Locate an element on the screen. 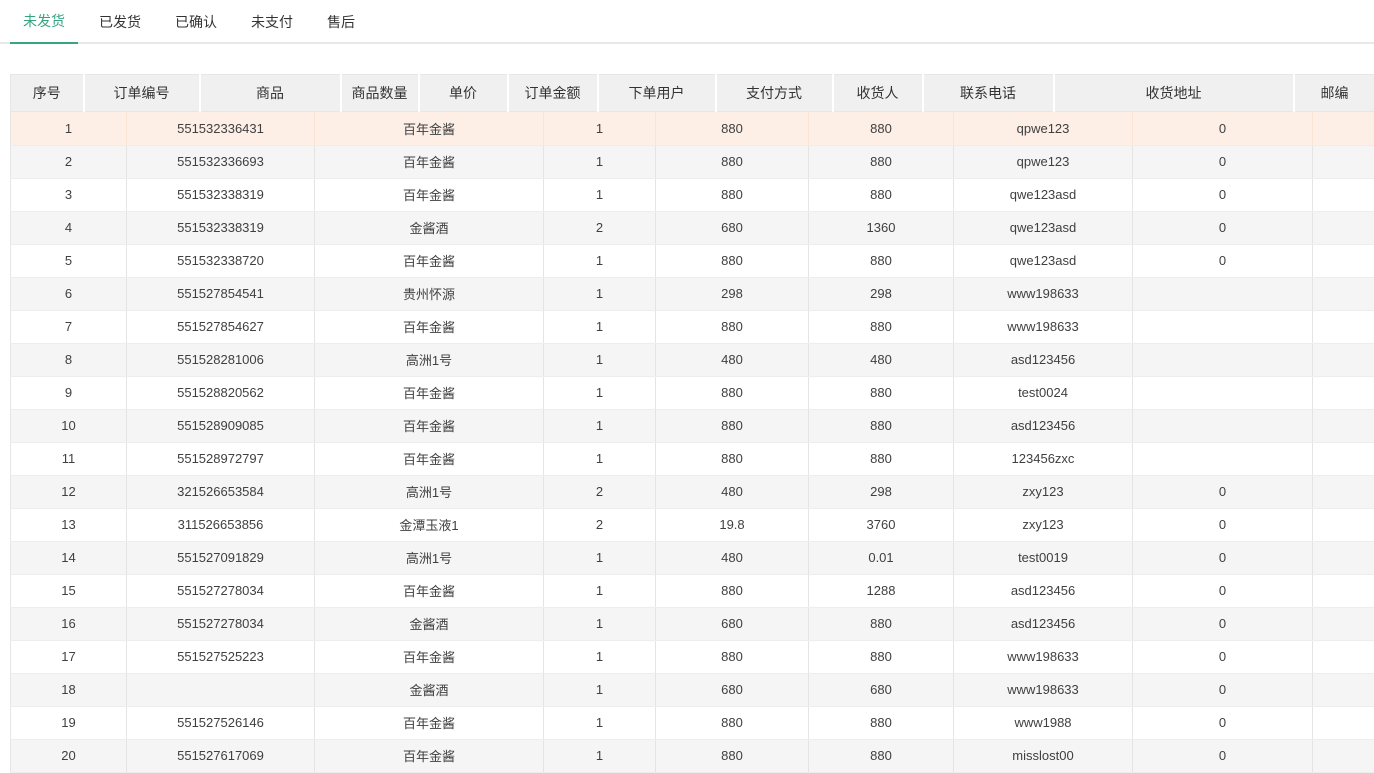 The height and width of the screenshot is (773, 1374). tab-bar: 未发货已发货已确认未支付售后 is located at coordinates (687, 22).